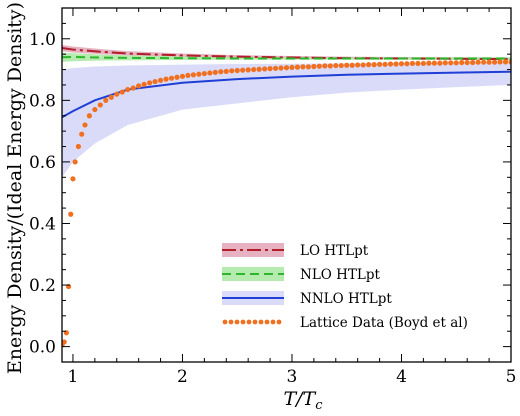 Image resolution: width=520 pixels, height=416 pixels. Describe the element at coordinates (286, 94) in the screenshot. I see `line-nnlo-htlpt` at that location.